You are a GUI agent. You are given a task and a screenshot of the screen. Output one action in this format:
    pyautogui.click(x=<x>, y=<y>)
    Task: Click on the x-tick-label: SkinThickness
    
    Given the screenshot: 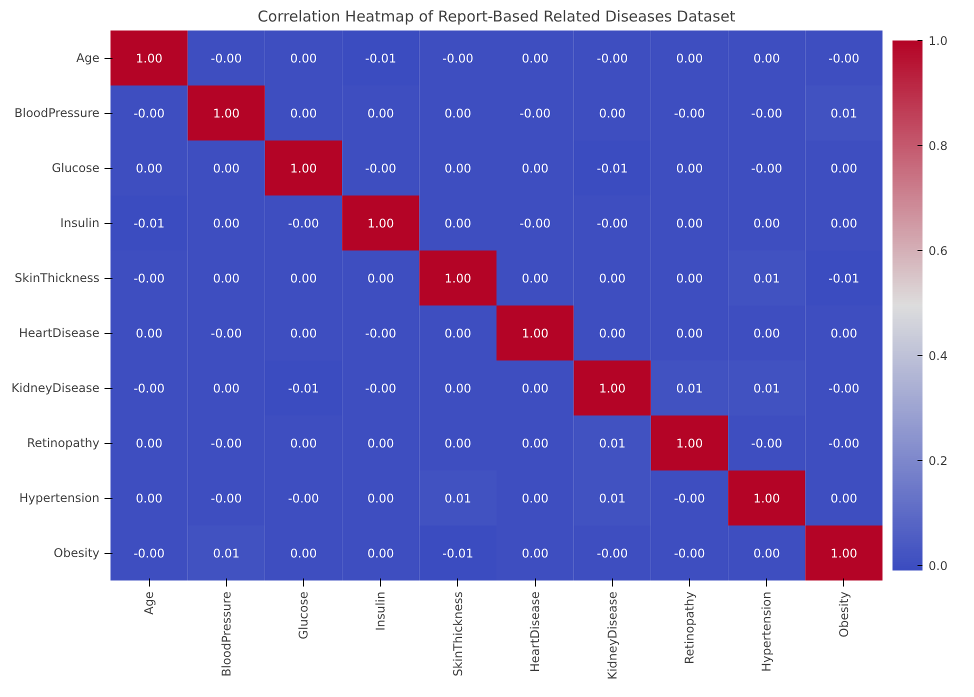 What is the action you would take?
    pyautogui.click(x=457, y=633)
    